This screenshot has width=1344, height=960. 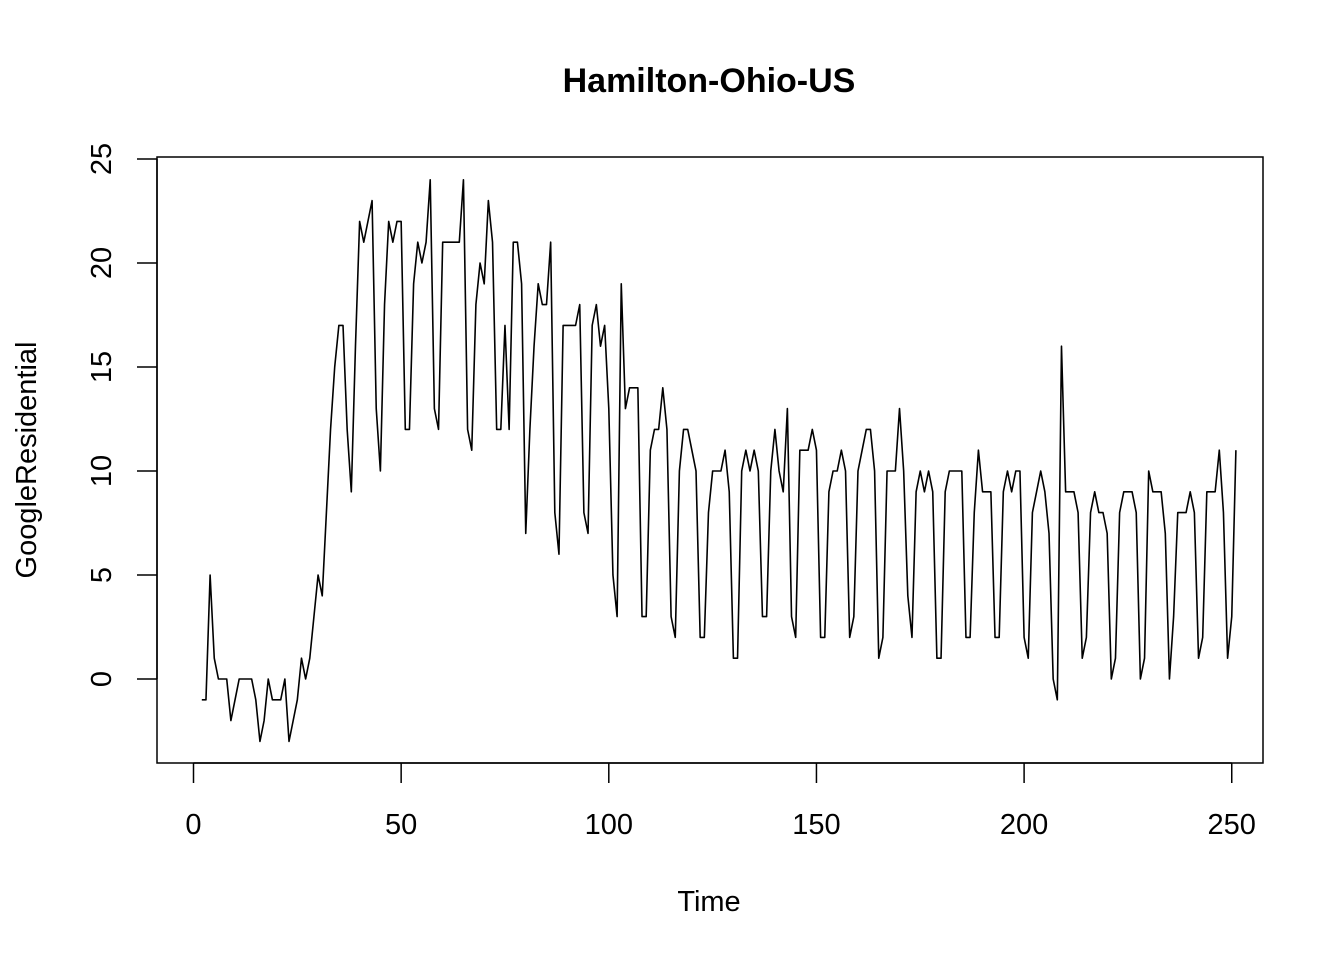 What do you see at coordinates (708, 902) in the screenshot?
I see `x-axis-label: Time` at bounding box center [708, 902].